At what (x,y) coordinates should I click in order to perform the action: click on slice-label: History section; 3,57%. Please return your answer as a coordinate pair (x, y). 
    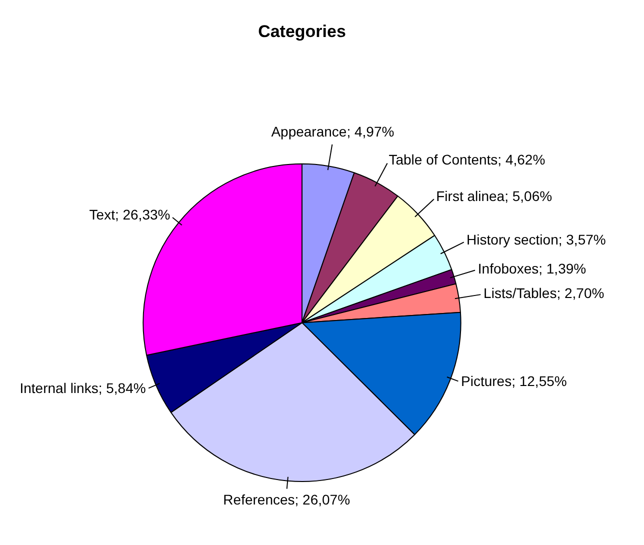
    Looking at the image, I should click on (536, 240).